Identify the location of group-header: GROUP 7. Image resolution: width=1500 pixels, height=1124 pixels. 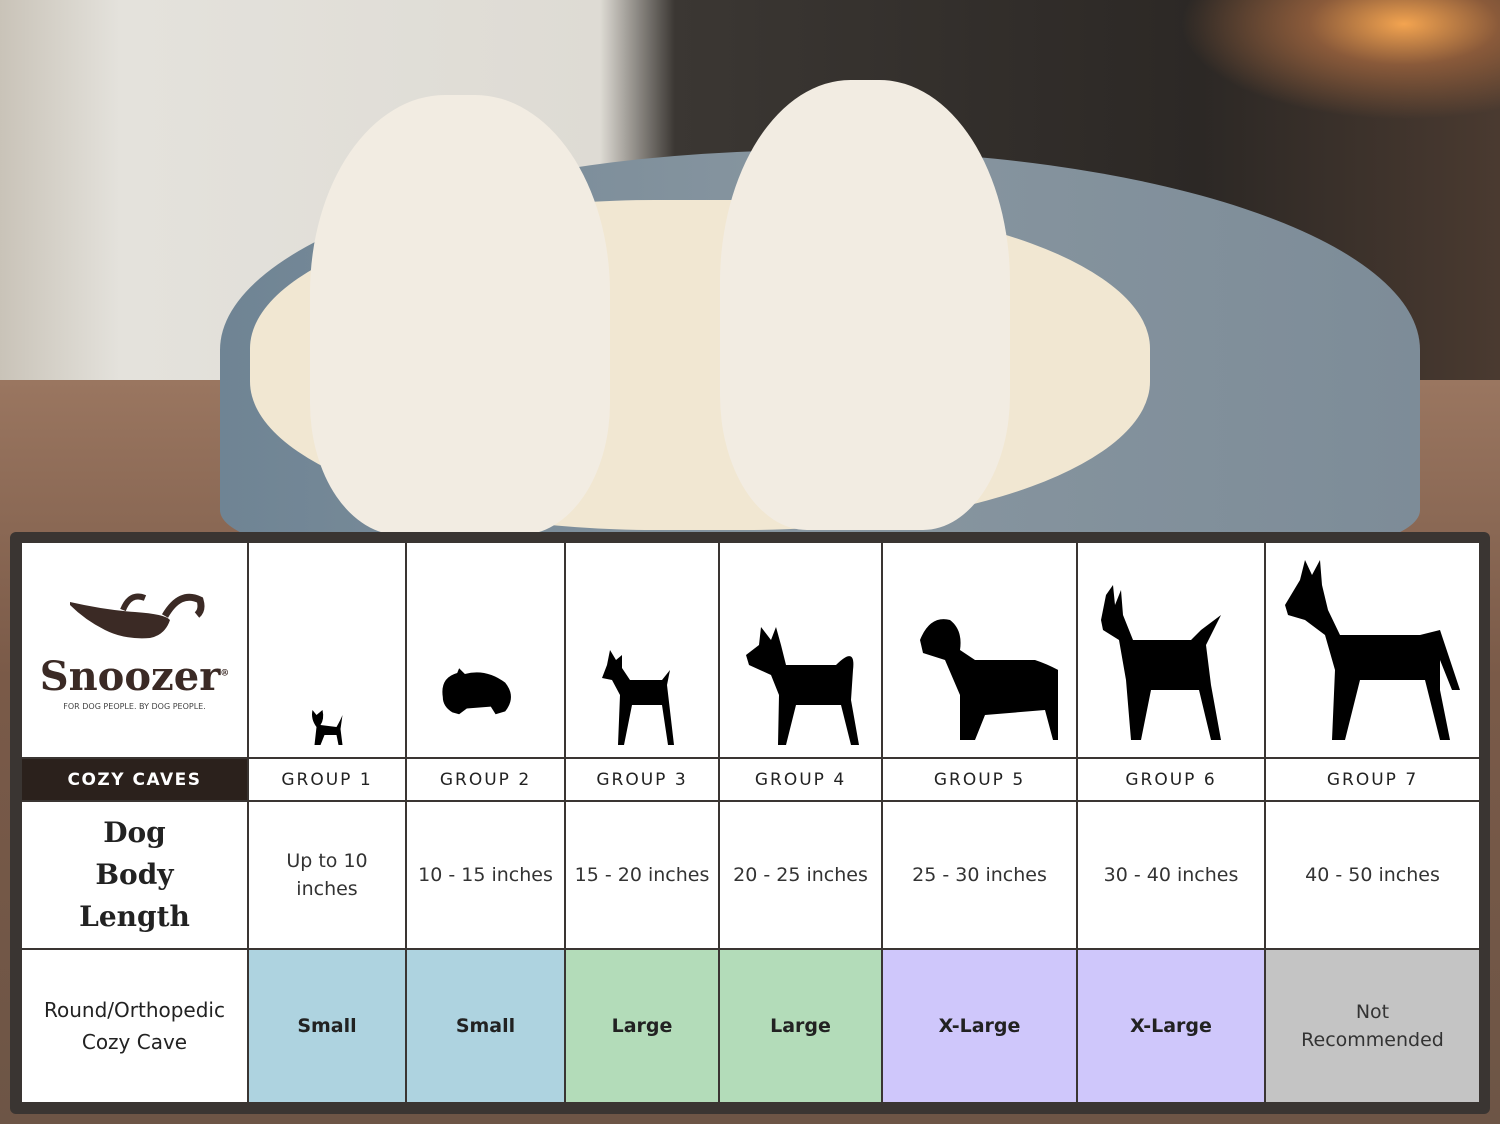
(1372, 779).